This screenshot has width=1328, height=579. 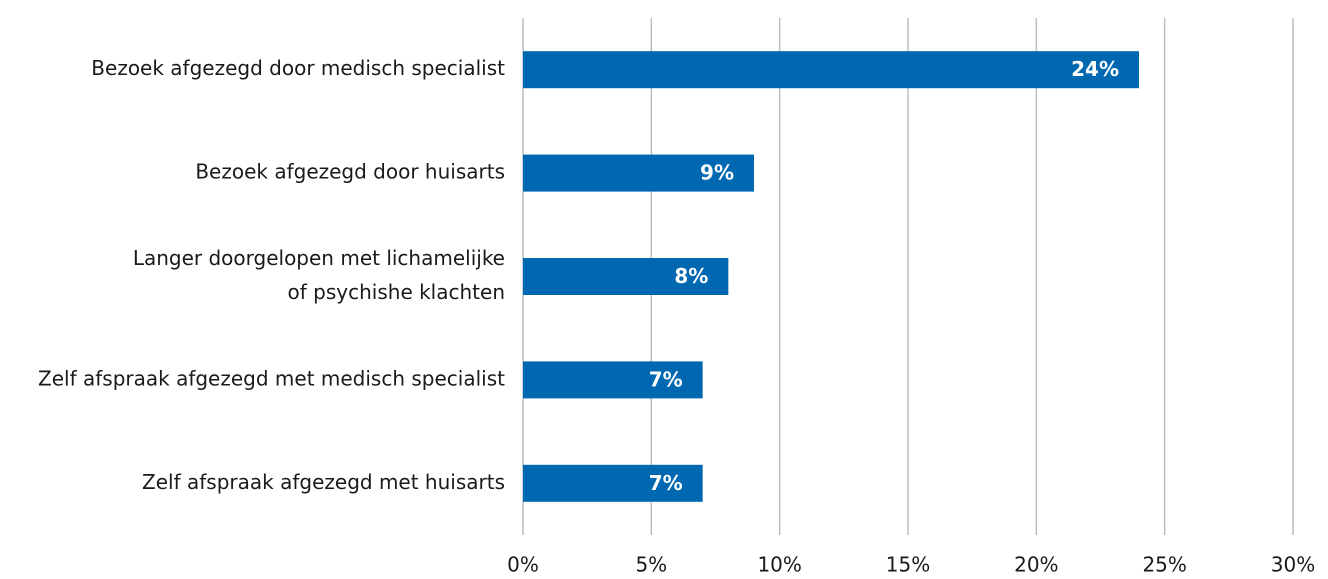 What do you see at coordinates (319, 258) in the screenshot?
I see `y-tick-label: Langer doorgelopen met lichamelijke` at bounding box center [319, 258].